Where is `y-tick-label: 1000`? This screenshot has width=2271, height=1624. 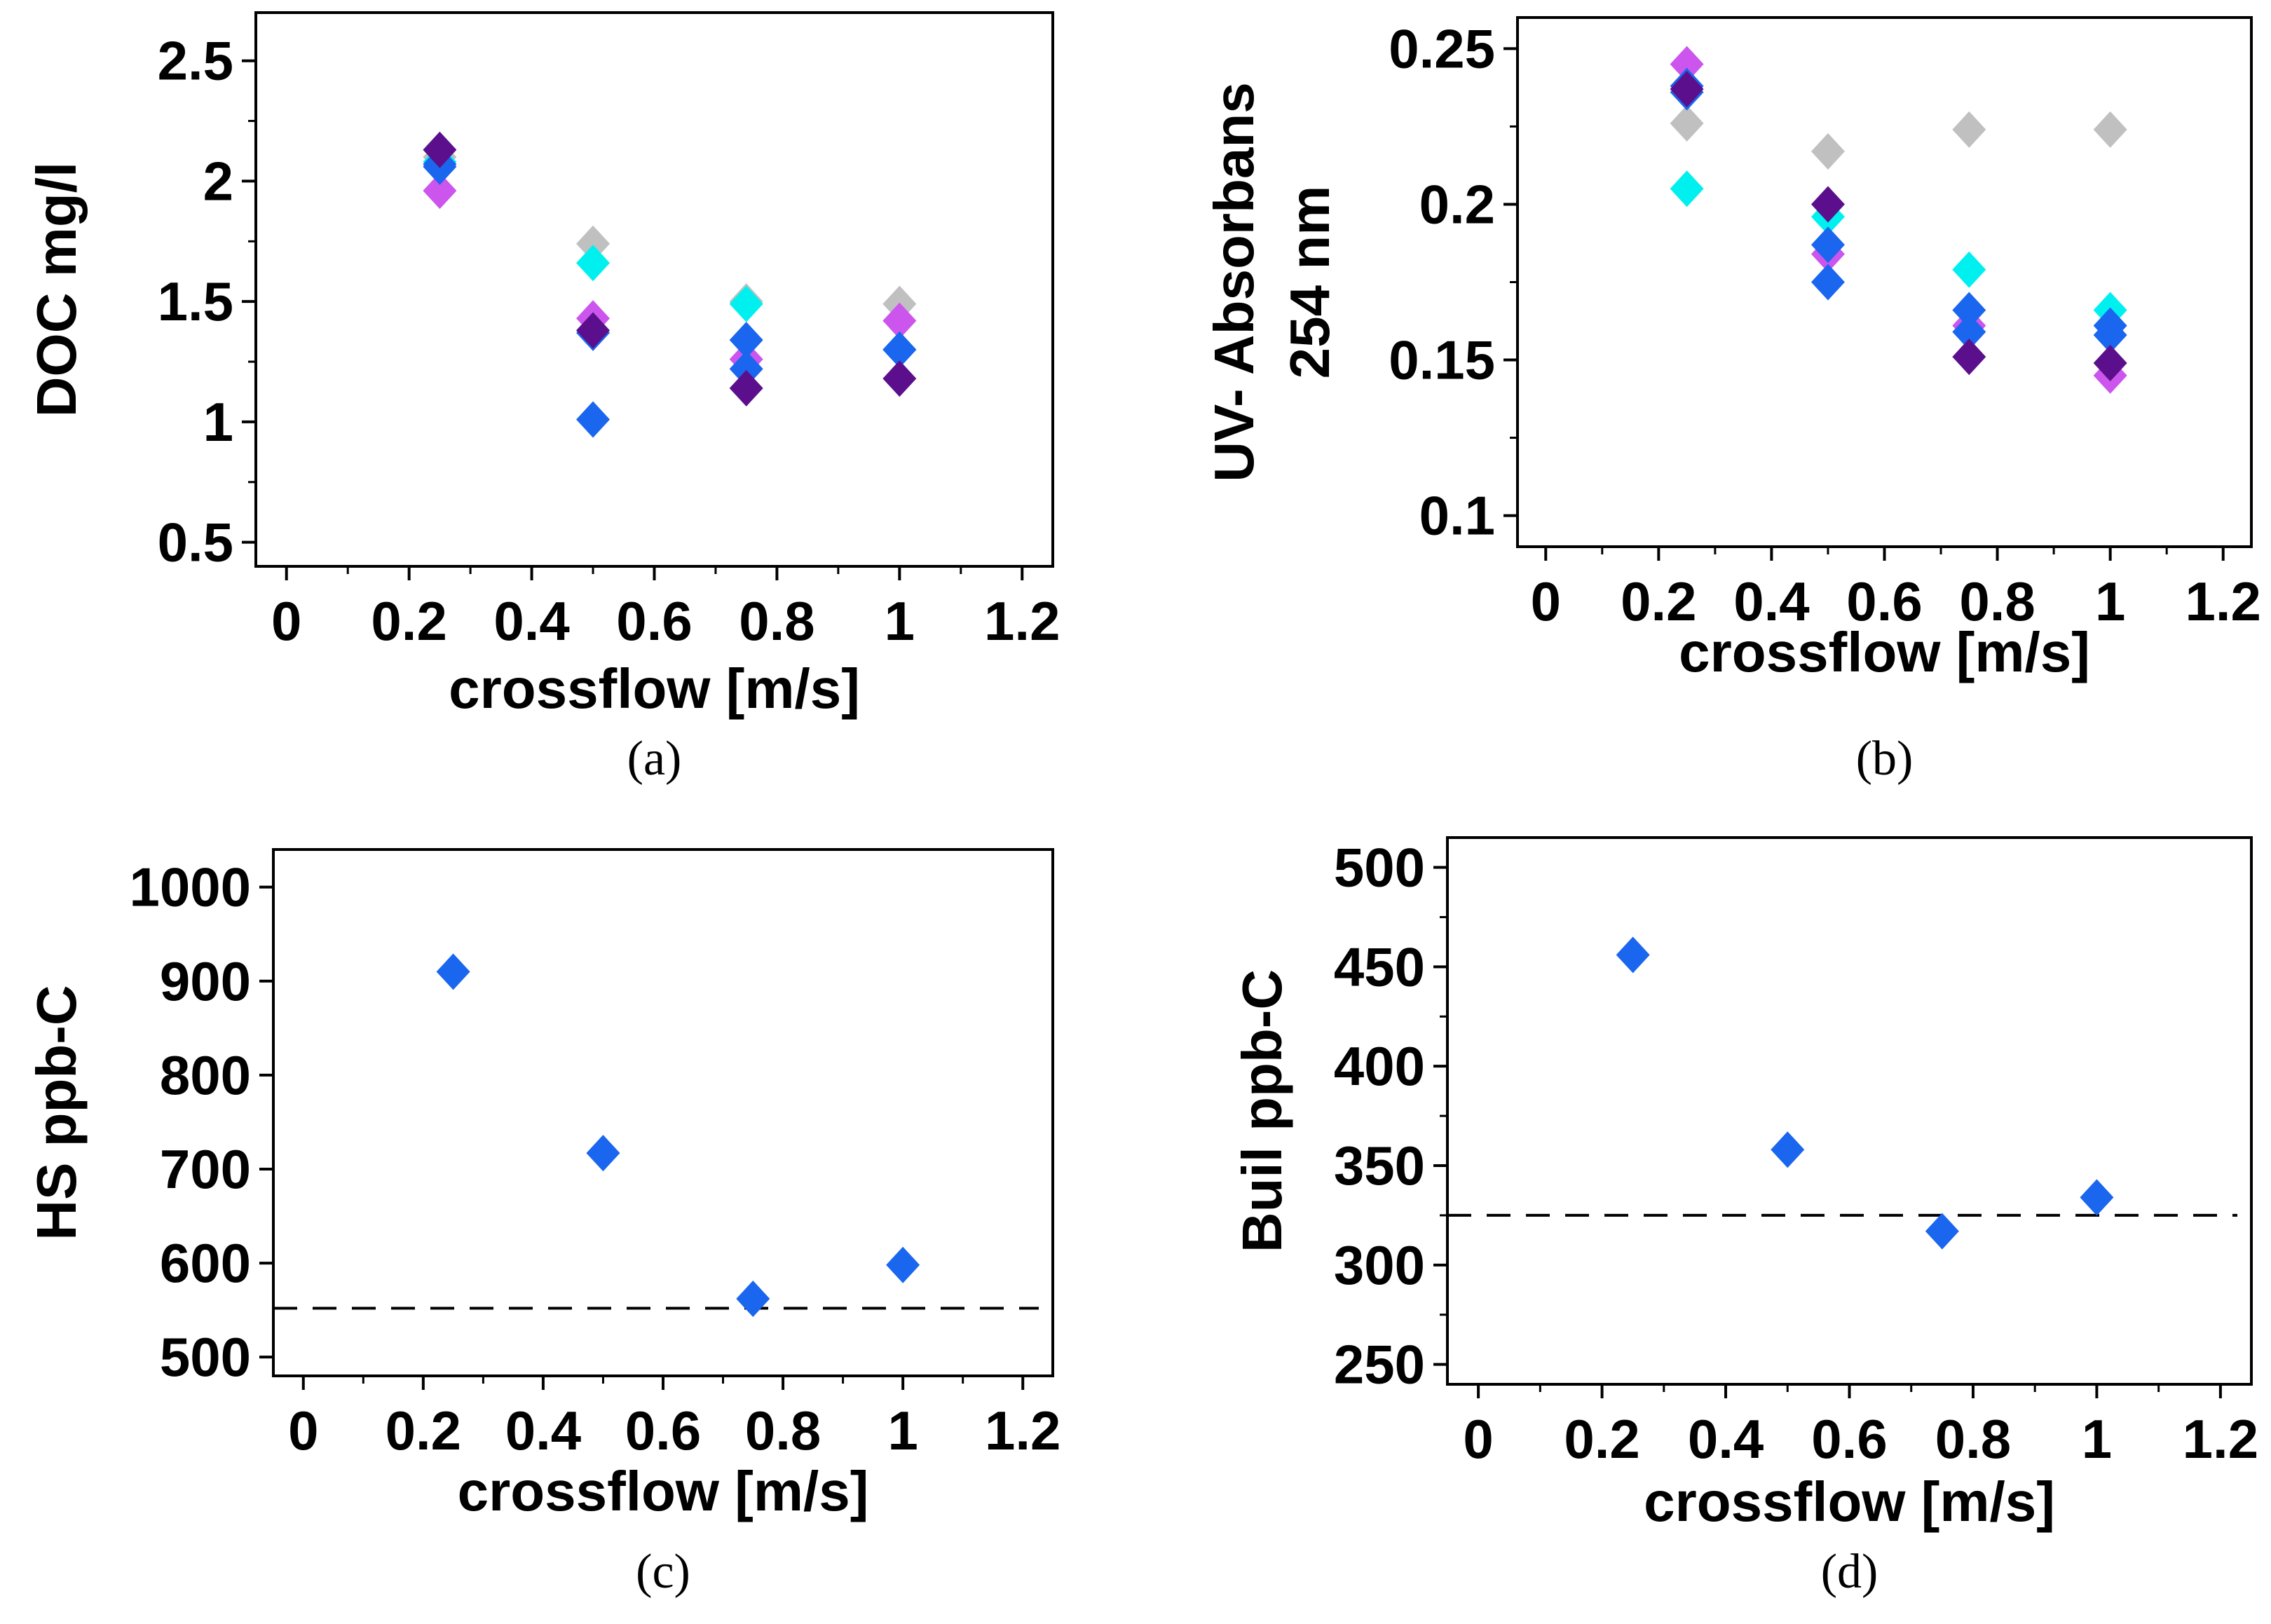
y-tick-label: 1000 is located at coordinates (190, 887).